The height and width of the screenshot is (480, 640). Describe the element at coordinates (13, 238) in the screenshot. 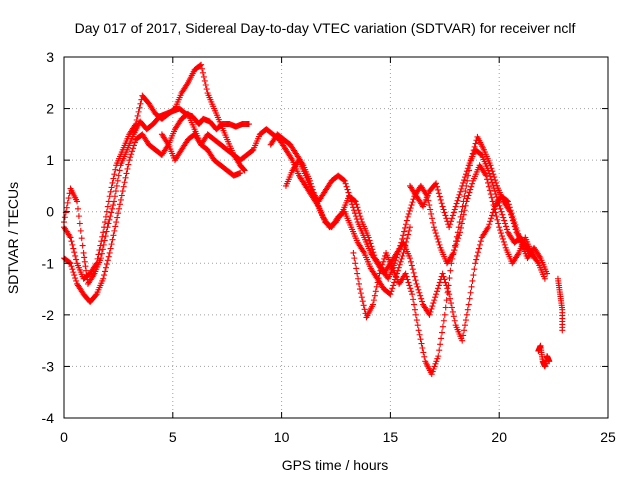

I see `y-axis-label: SDTVAR / TECUs` at that location.